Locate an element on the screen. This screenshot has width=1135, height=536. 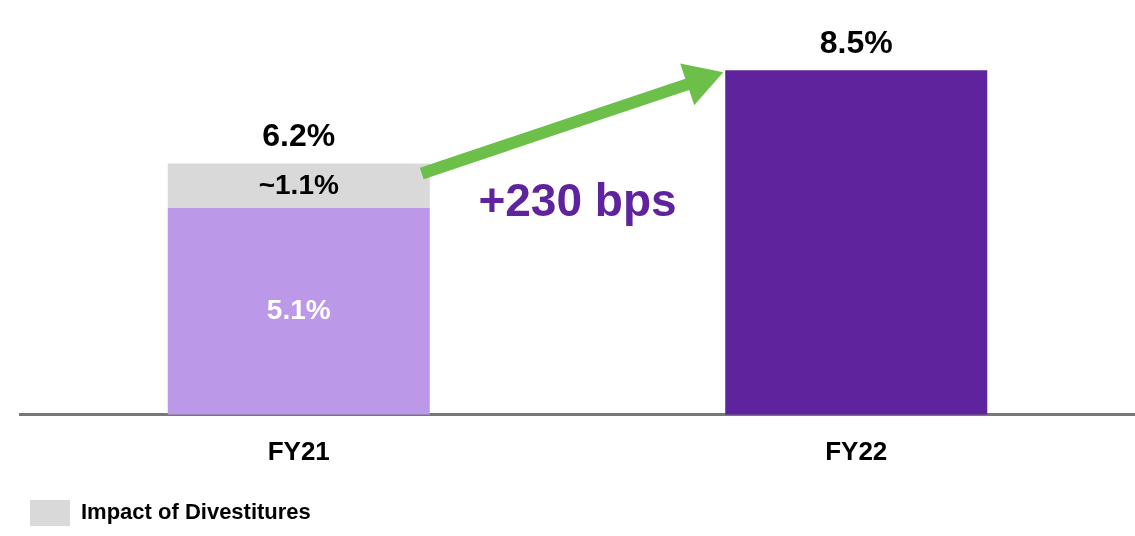
x-tick-label: FY22 is located at coordinates (856, 450).